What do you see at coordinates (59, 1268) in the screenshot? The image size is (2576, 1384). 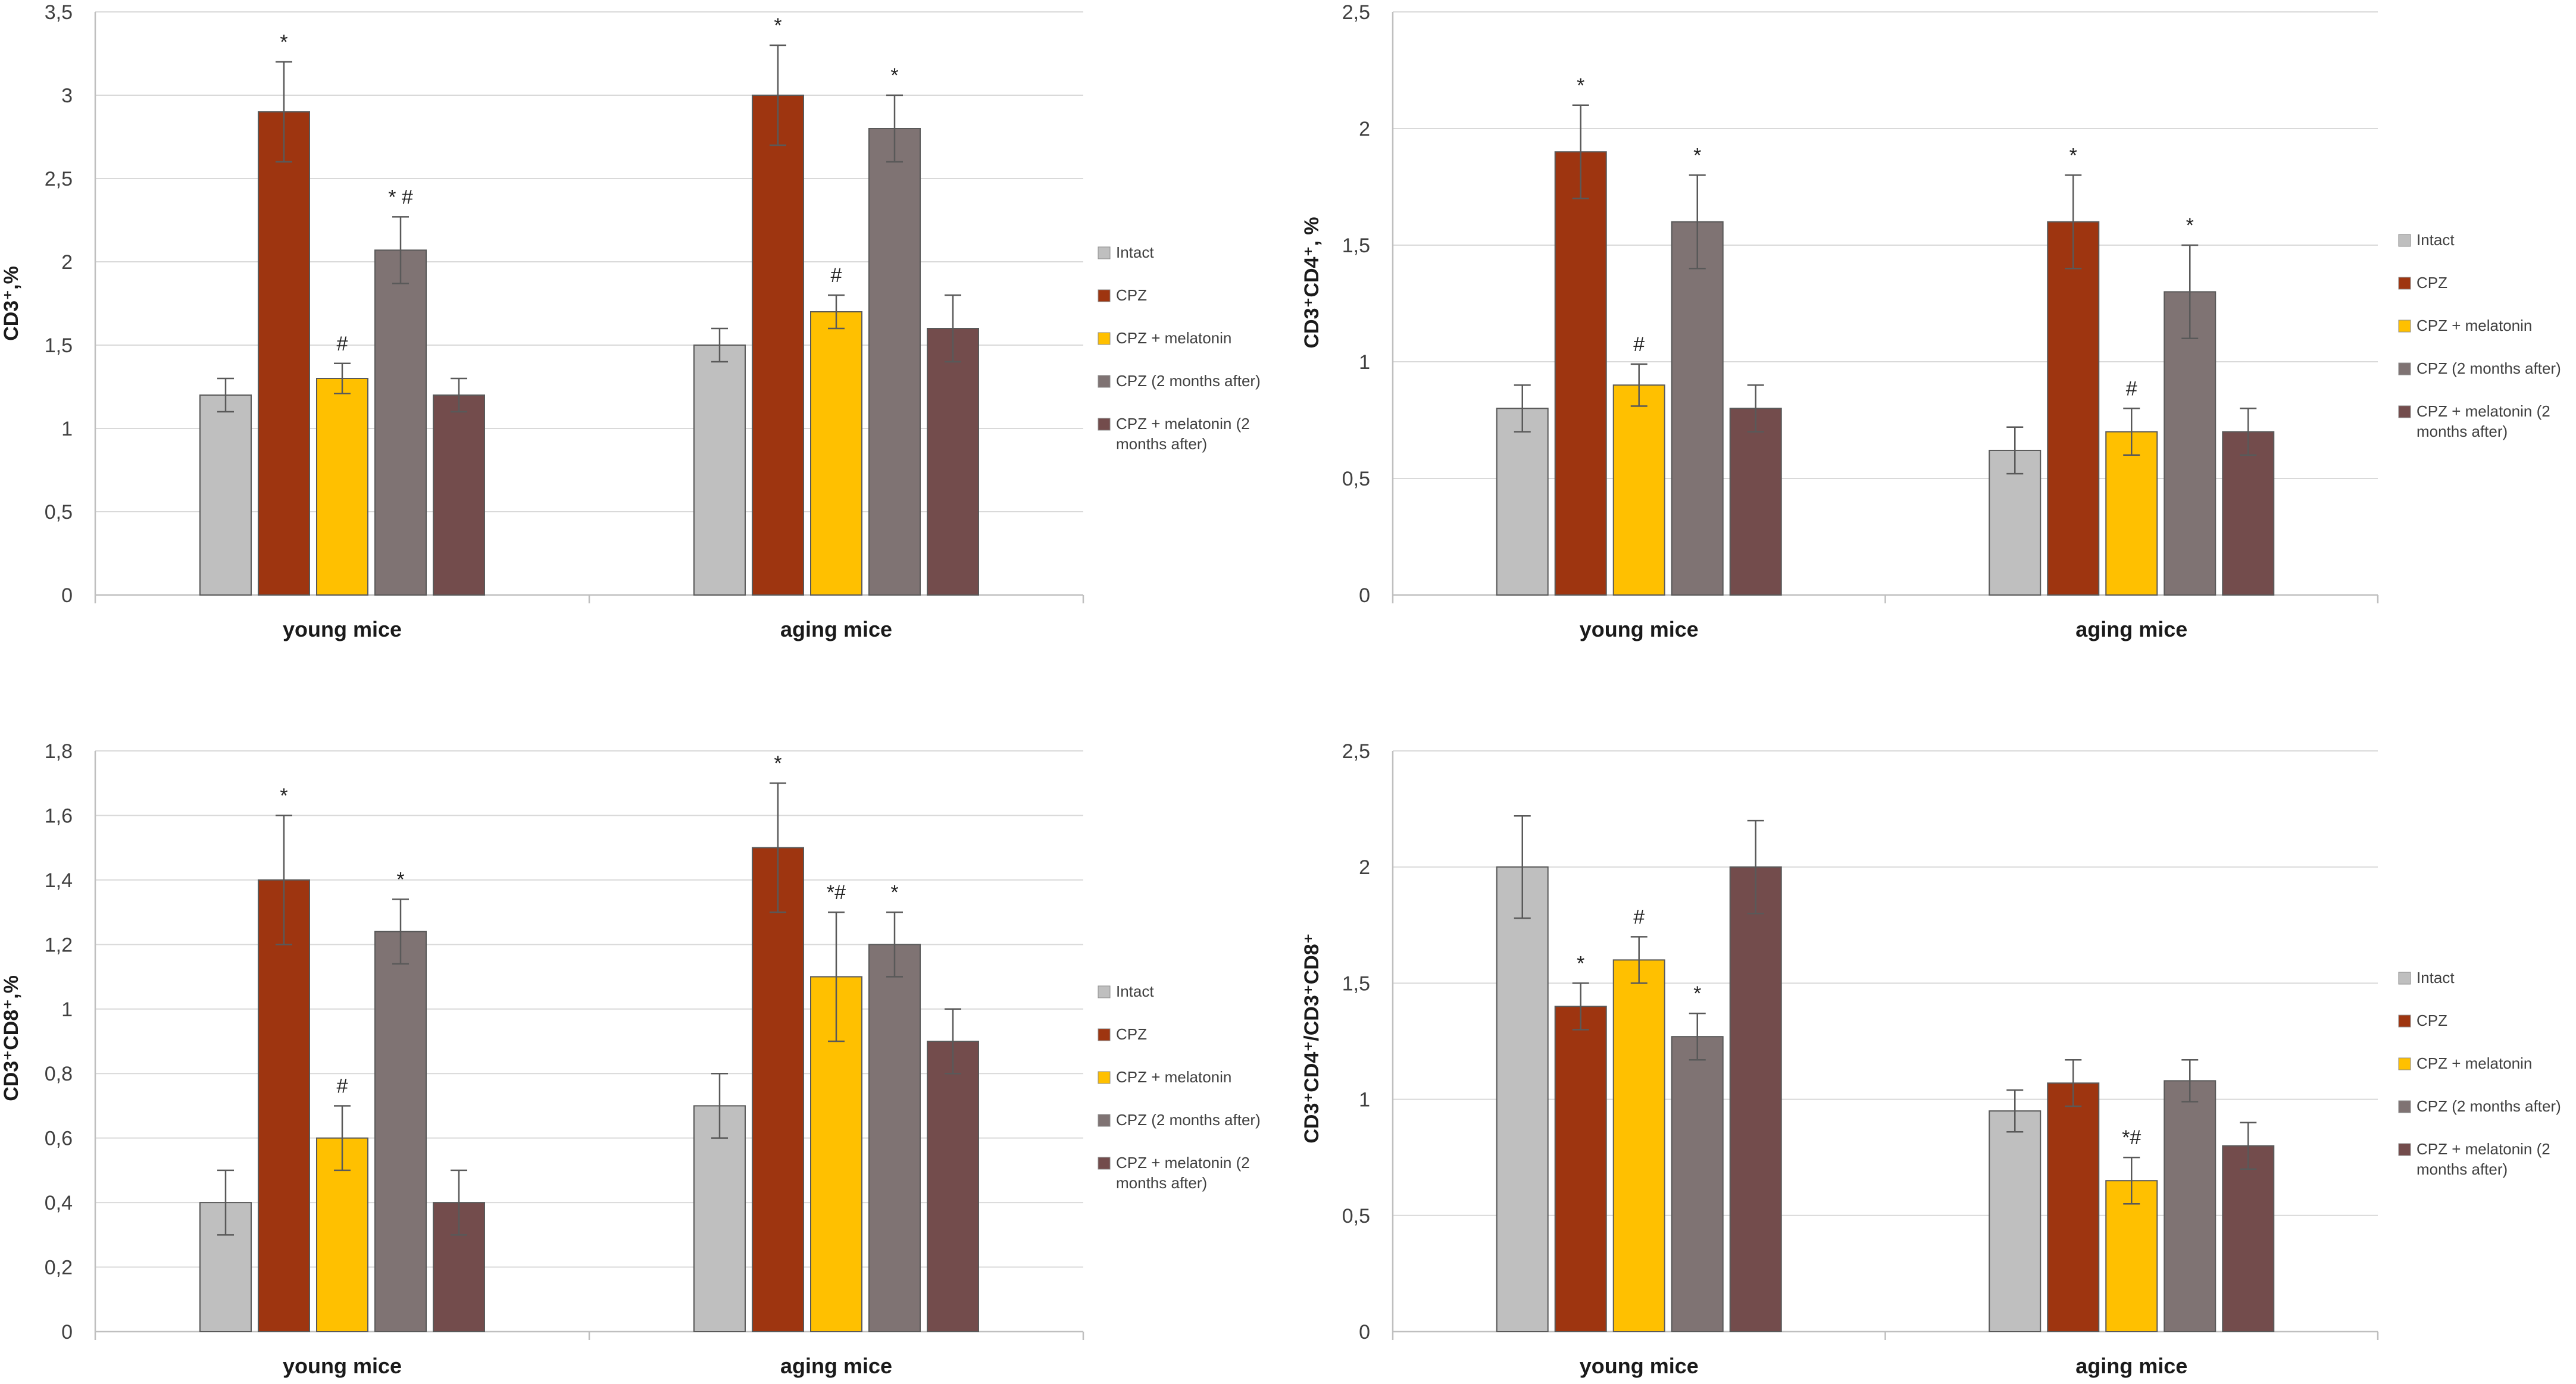 I see `y-tick-label: 0,2` at bounding box center [59, 1268].